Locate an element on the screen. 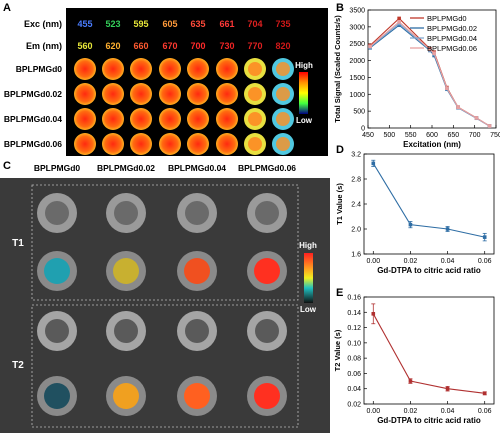 The width and height of the screenshot is (500, 433). y-tick-label: 0 is located at coordinates (363, 129).